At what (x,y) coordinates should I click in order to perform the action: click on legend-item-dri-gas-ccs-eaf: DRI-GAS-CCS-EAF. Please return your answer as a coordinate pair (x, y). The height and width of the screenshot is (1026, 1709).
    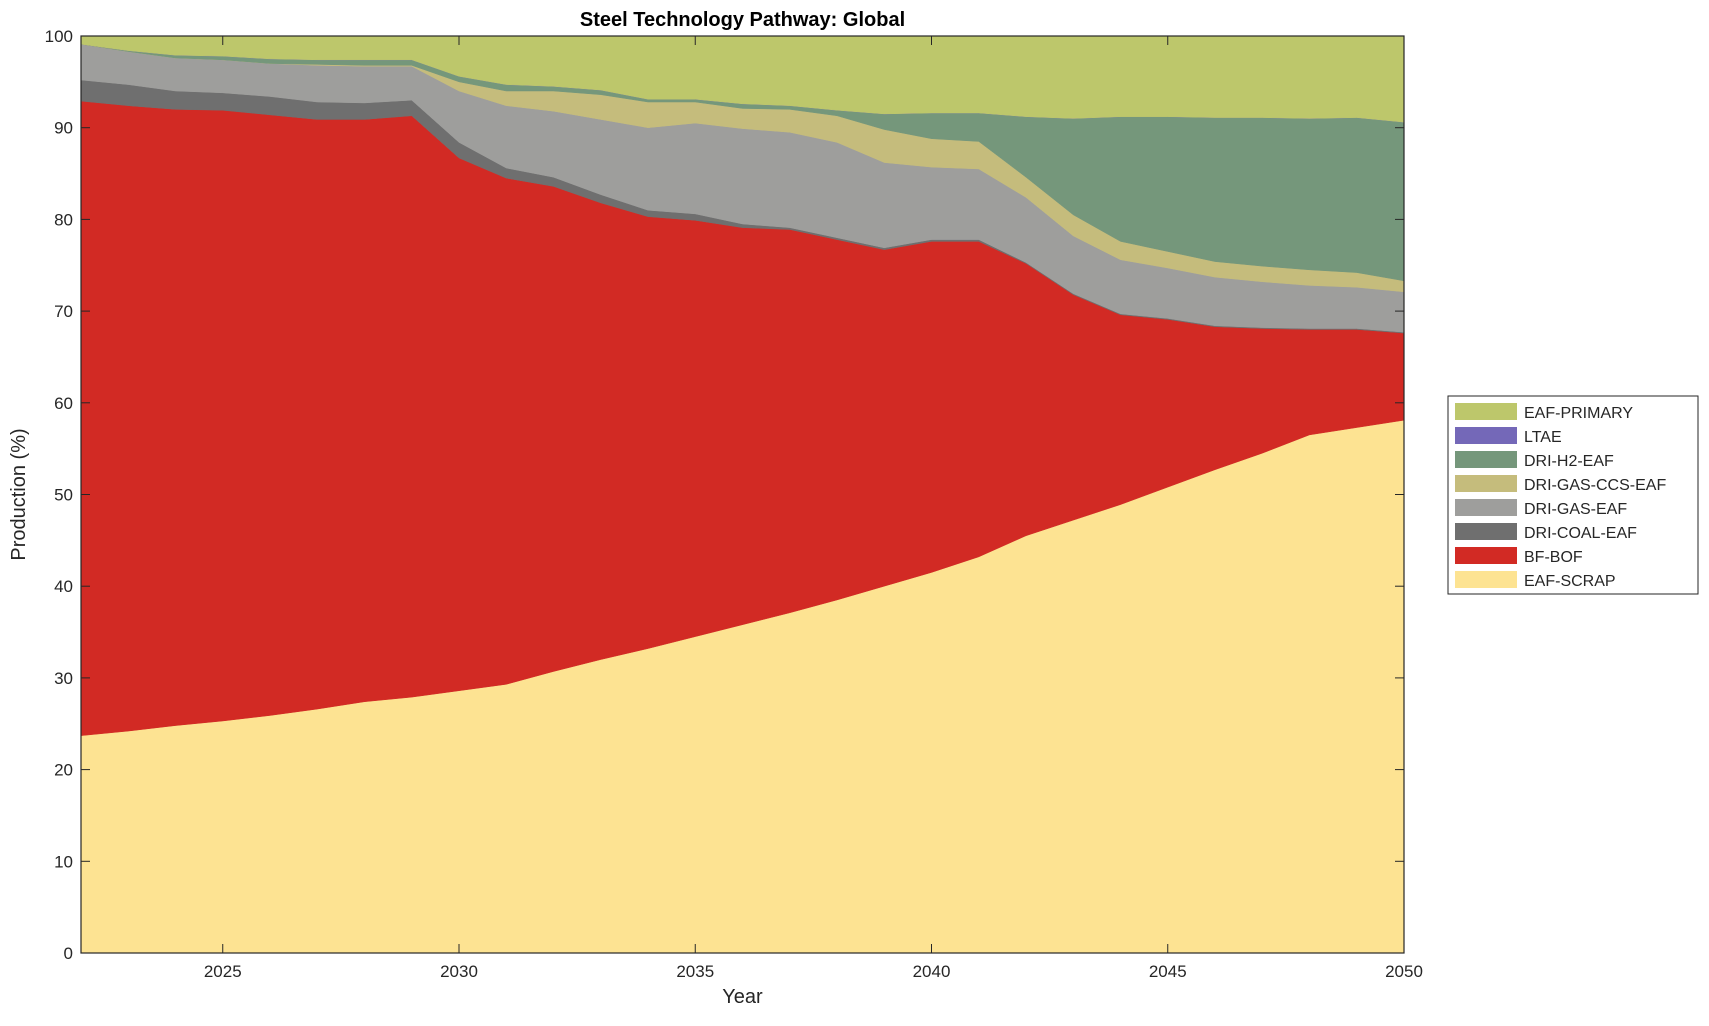
    Looking at the image, I should click on (1560, 484).